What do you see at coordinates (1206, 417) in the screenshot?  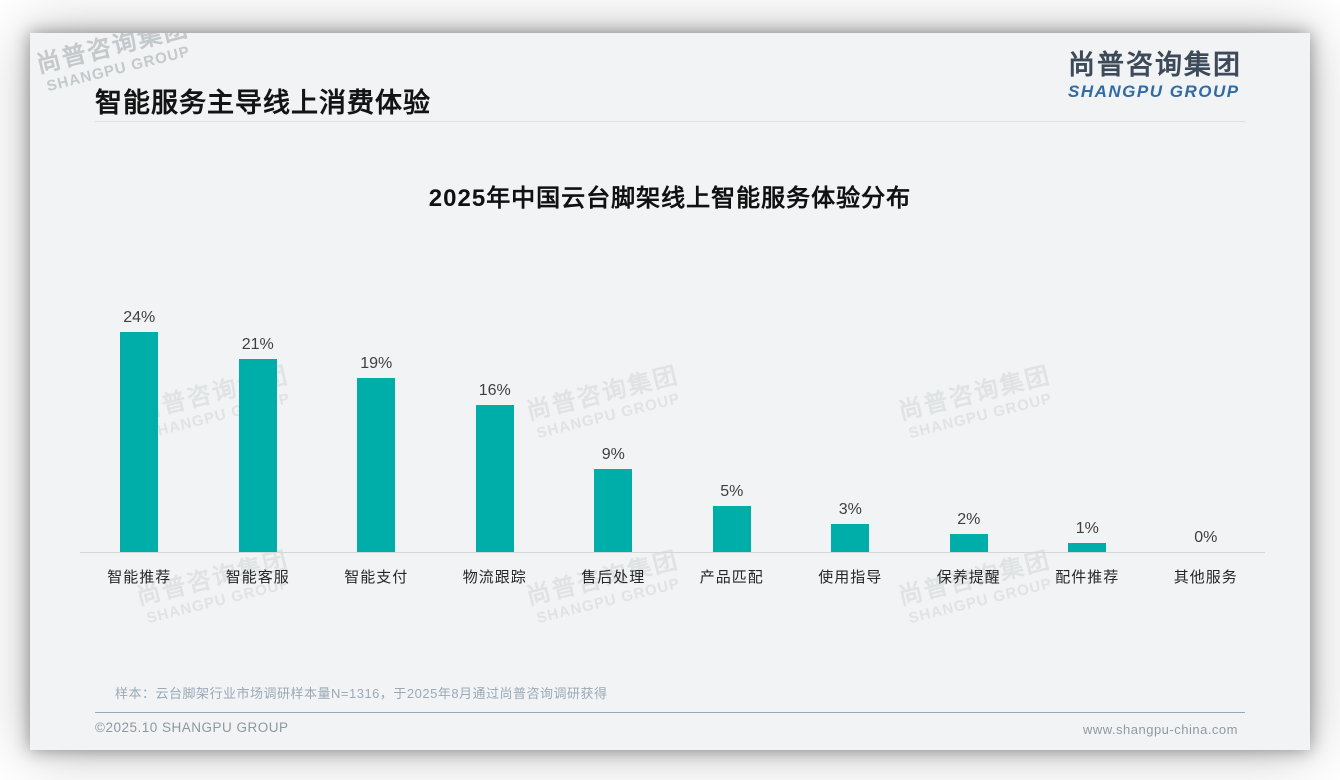 I see `bar-column: 0%` at bounding box center [1206, 417].